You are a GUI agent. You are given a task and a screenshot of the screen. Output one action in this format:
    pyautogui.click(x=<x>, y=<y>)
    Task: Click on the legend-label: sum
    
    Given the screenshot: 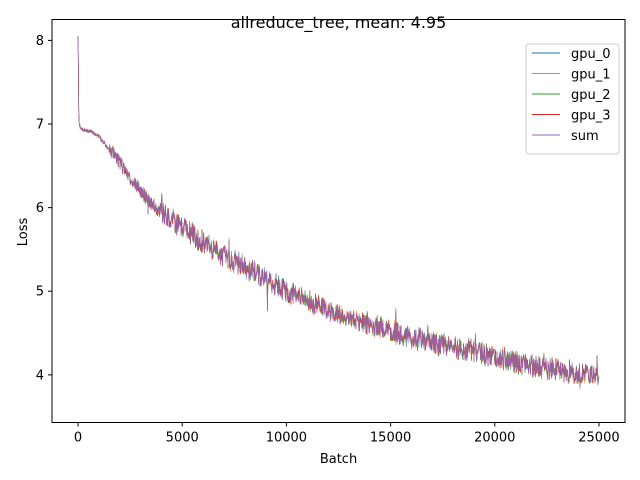 What is the action you would take?
    pyautogui.click(x=585, y=136)
    